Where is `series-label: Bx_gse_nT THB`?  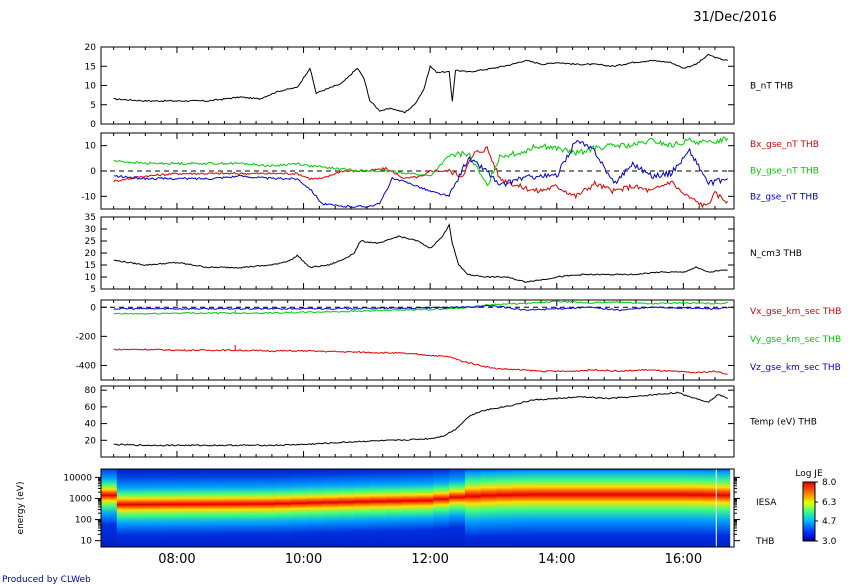 series-label: Bx_gse_nT THB is located at coordinates (784, 145).